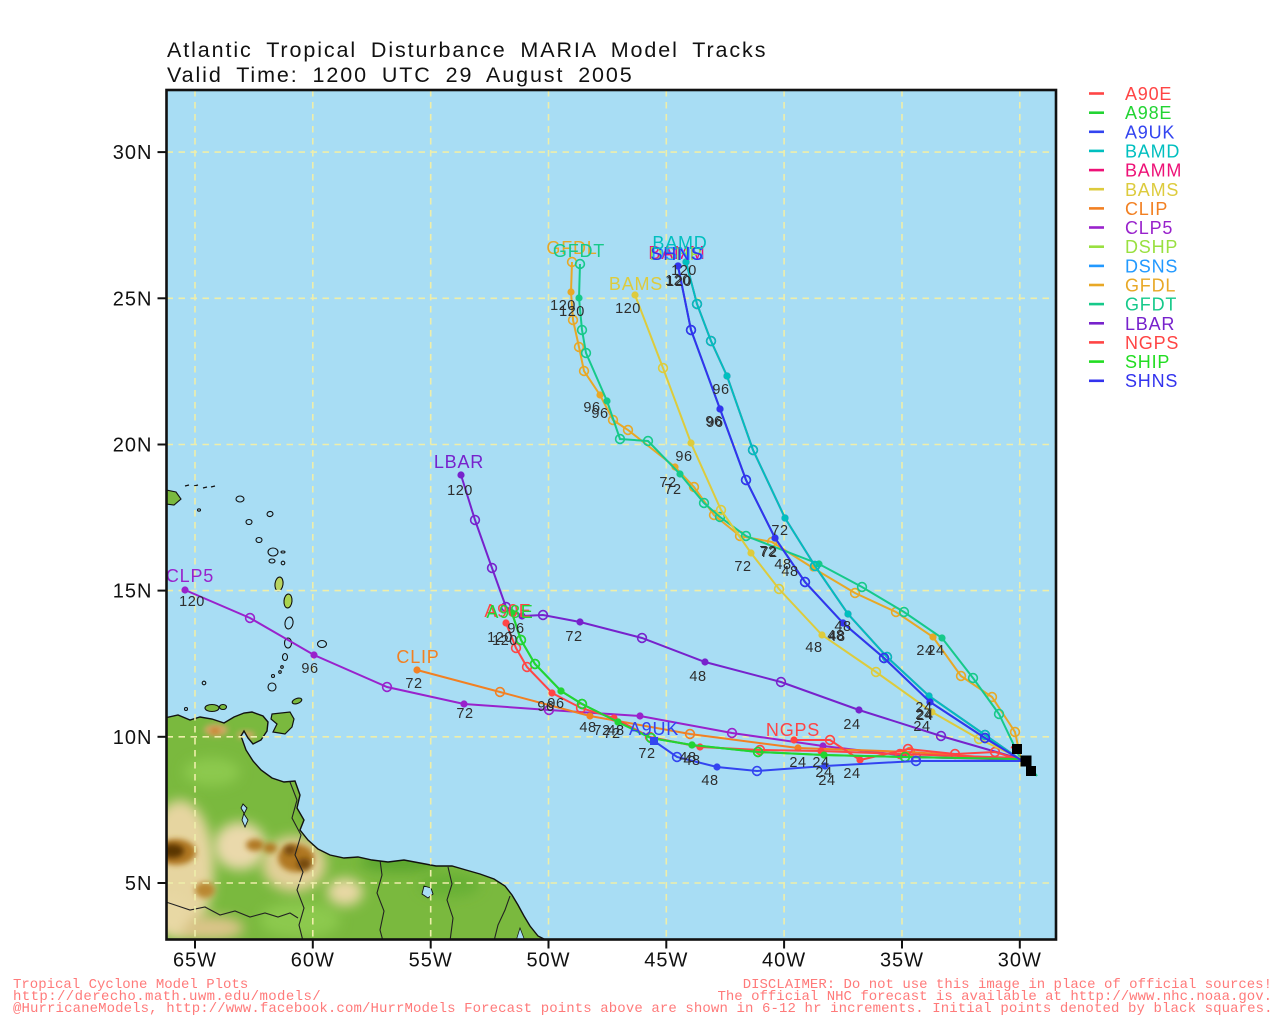 The image size is (1280, 1029). I want to click on svg-text: 15N, so click(133, 592).